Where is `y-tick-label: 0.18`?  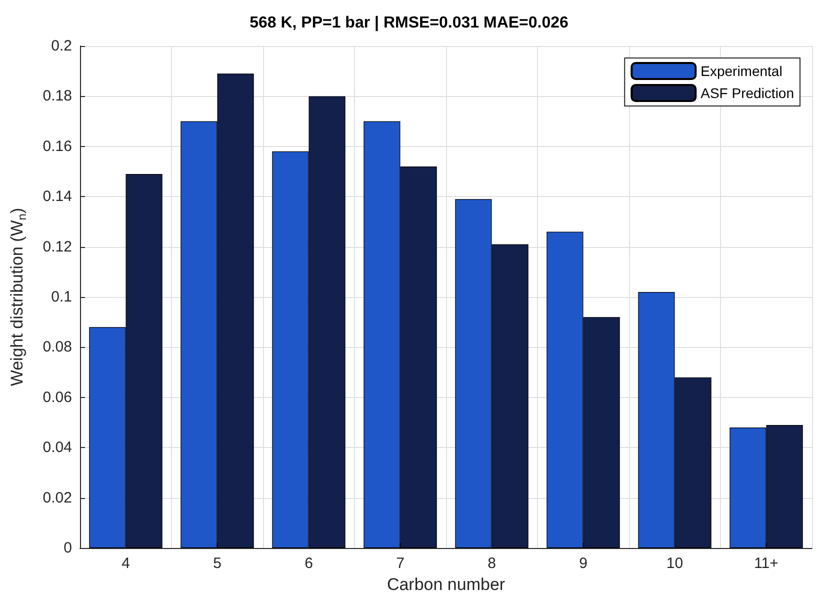
y-tick-label: 0.18 is located at coordinates (57, 96).